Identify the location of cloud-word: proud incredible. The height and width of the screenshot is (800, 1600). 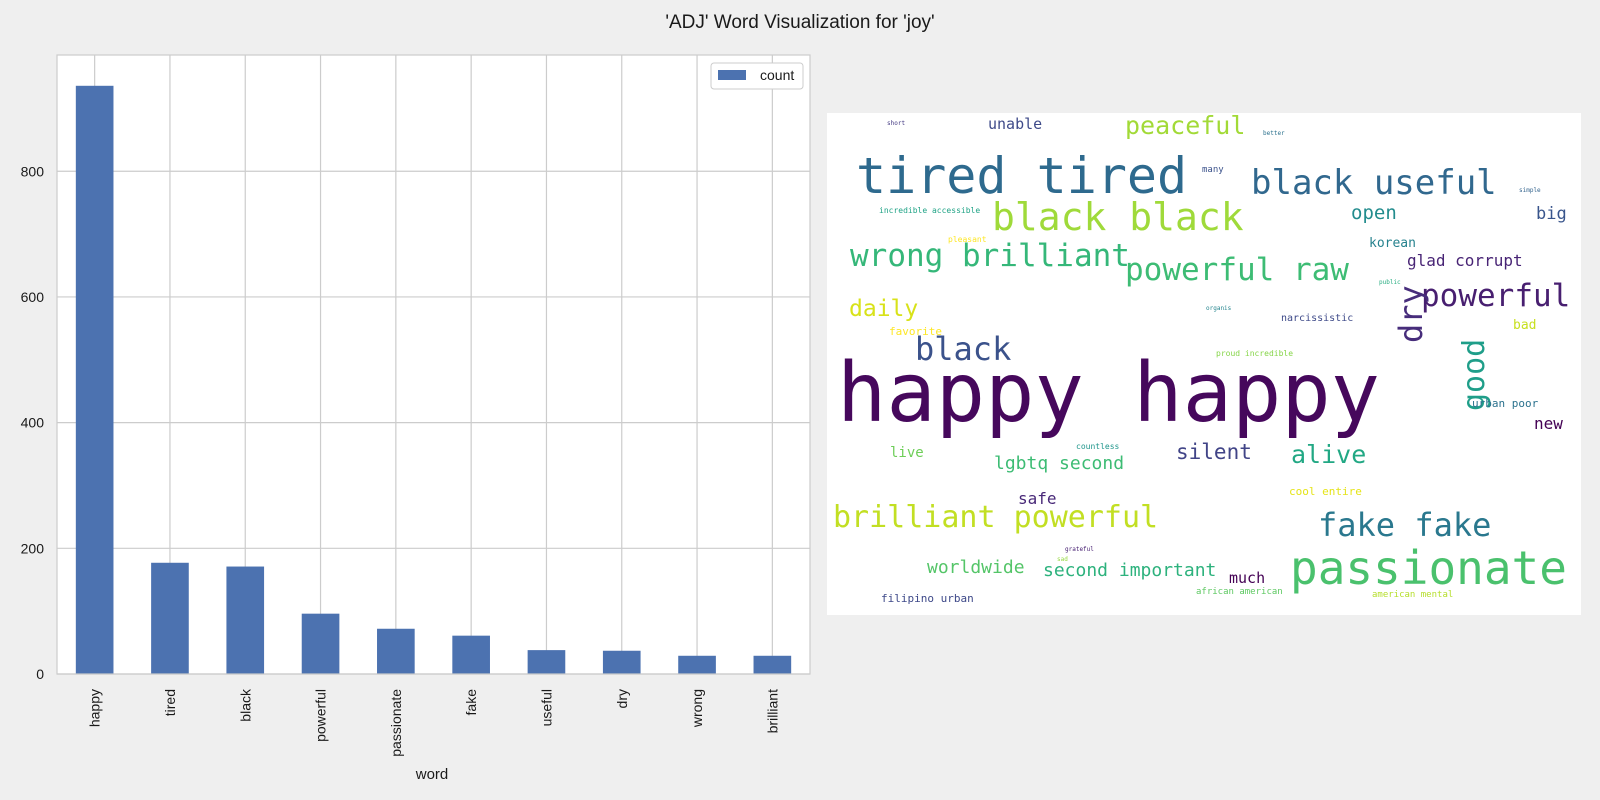
(1255, 353).